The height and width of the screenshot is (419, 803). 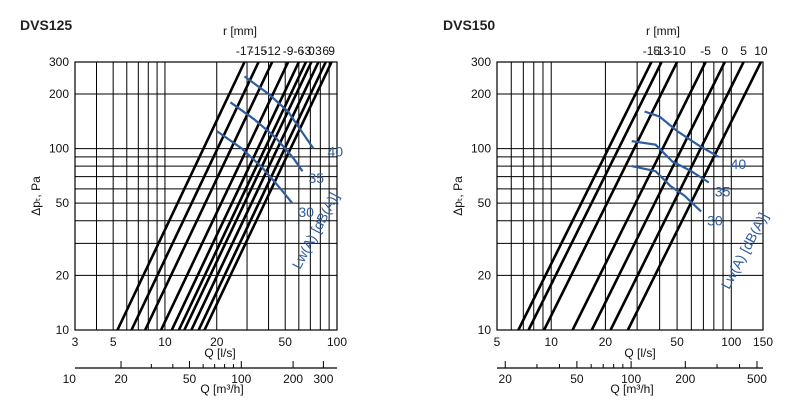 What do you see at coordinates (763, 342) in the screenshot?
I see `x-tick-label: 150` at bounding box center [763, 342].